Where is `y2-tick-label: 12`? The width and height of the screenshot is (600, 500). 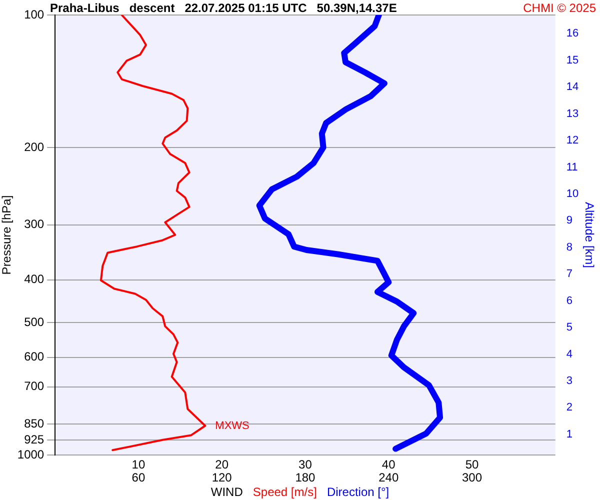
y2-tick-label: 12 is located at coordinates (572, 140).